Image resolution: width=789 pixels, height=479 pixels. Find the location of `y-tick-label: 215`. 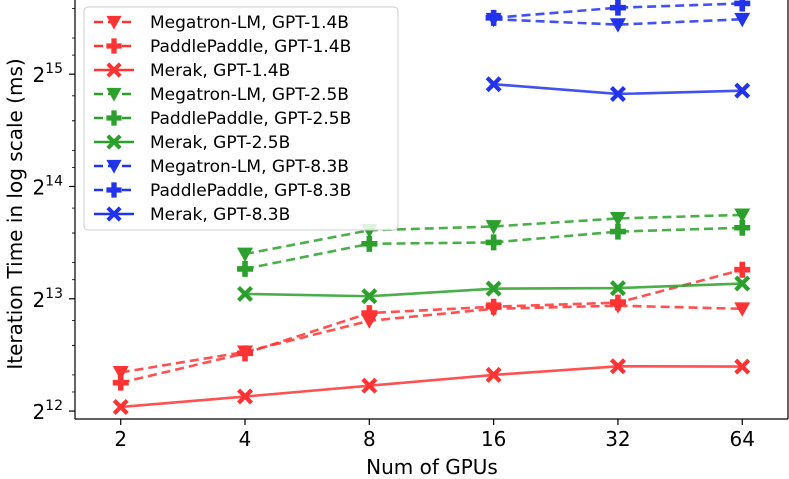

y-tick-label: 215 is located at coordinates (47, 74).